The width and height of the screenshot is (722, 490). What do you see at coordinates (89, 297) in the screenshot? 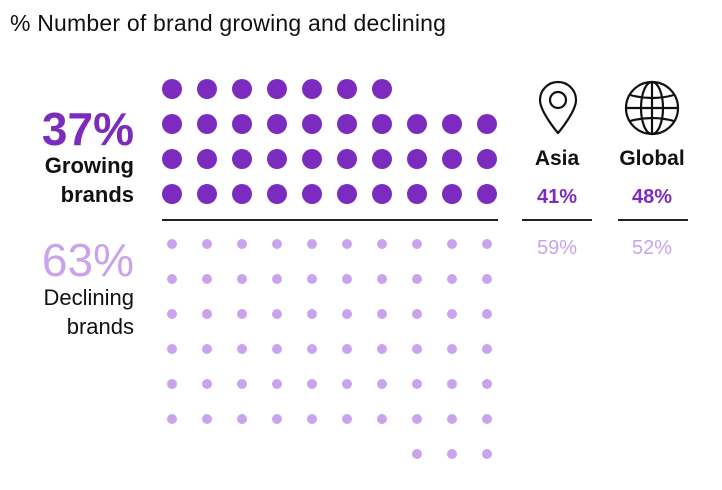
I see `declining-label-line1: Declining` at bounding box center [89, 297].